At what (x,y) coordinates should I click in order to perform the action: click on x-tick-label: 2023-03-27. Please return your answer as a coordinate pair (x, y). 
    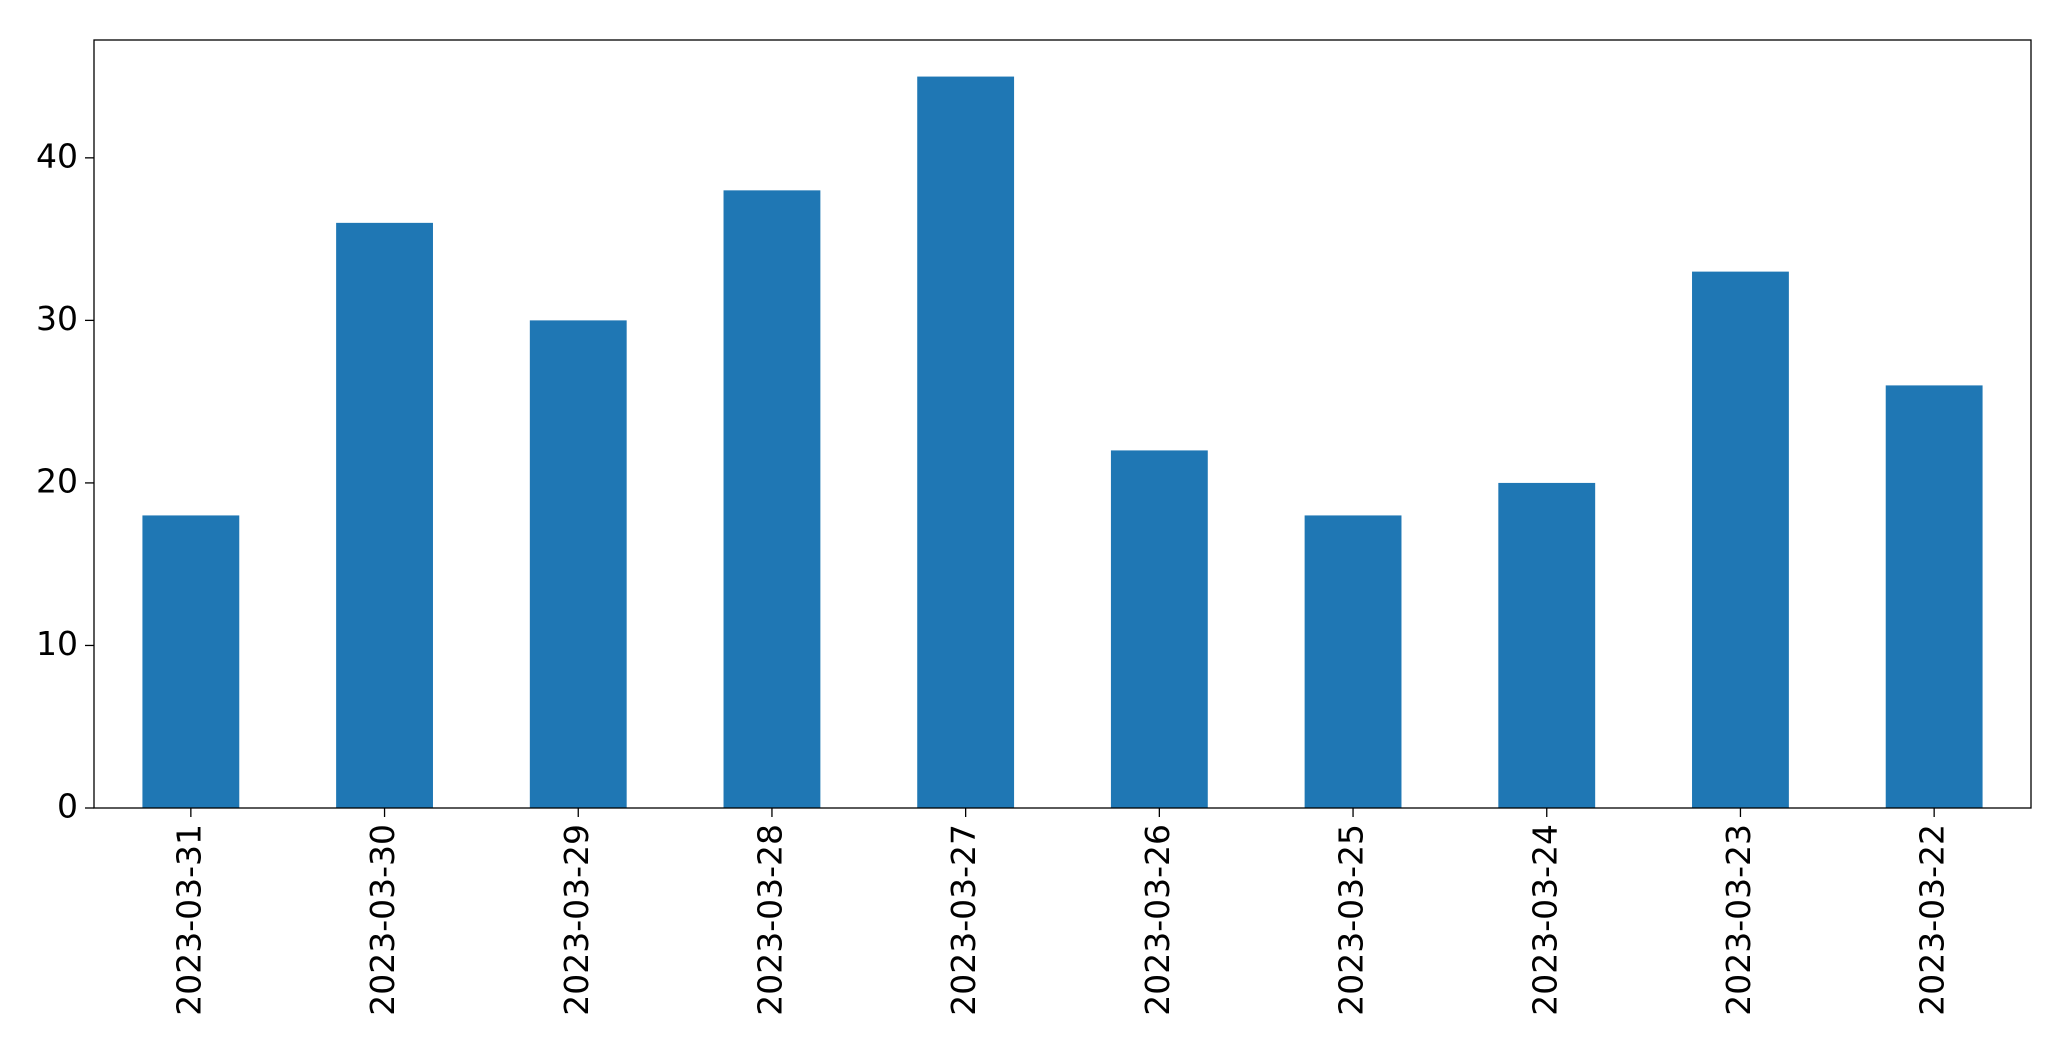
    Looking at the image, I should click on (963, 920).